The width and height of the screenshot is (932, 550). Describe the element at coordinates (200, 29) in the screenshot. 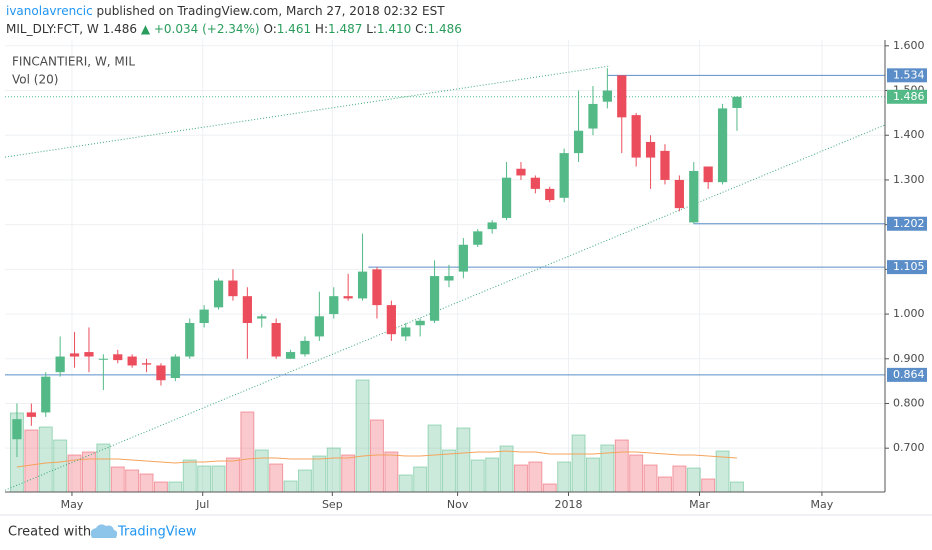

I see `change: ▲ +0.034 (+2.34%)` at that location.